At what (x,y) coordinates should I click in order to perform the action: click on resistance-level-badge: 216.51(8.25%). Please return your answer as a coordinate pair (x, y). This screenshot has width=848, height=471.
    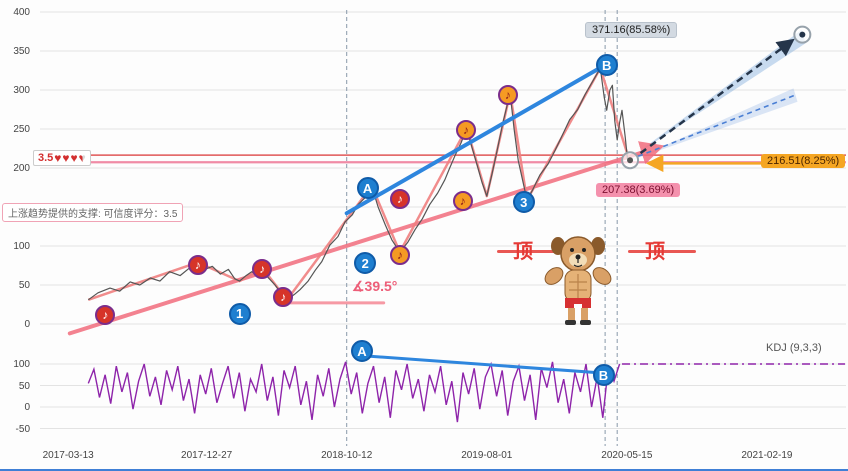
    Looking at the image, I should click on (803, 161).